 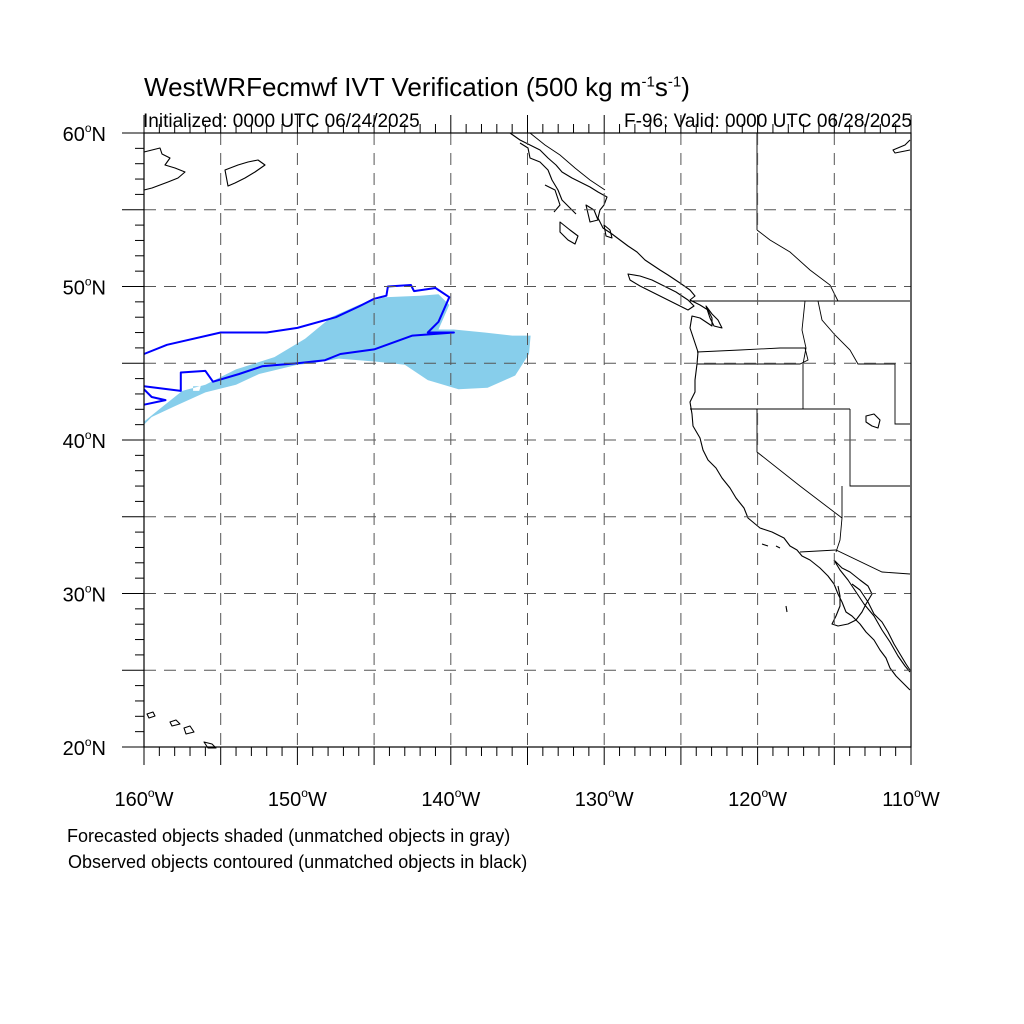 I want to click on coastline-alaska-peninsula, so click(x=204, y=169).